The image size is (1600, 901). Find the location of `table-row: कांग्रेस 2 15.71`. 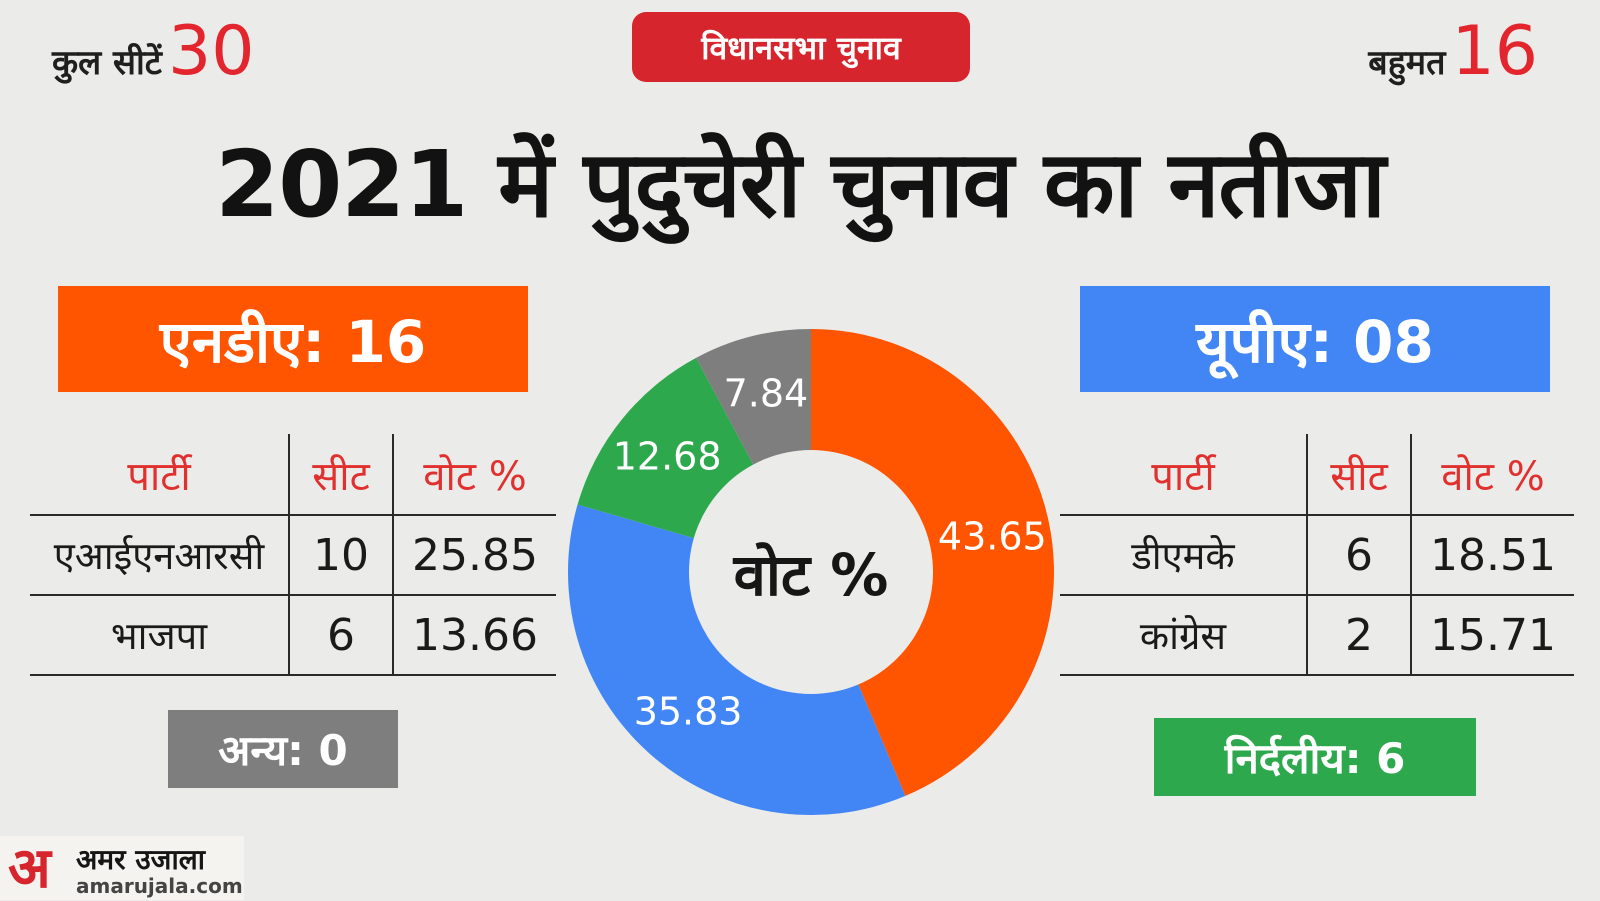

table-row: कांग्रेस 2 15.71 is located at coordinates (1317, 635).